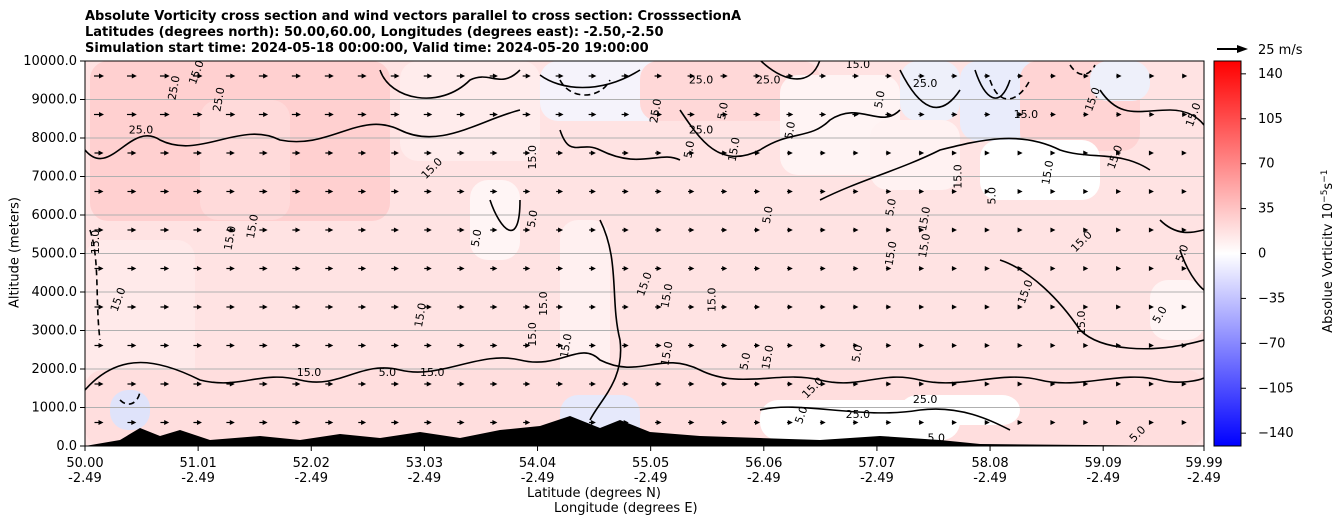 This screenshot has height=526, width=1332. Describe the element at coordinates (763, 463) in the screenshot. I see `x-tick-label-lat: 56.06` at that location.